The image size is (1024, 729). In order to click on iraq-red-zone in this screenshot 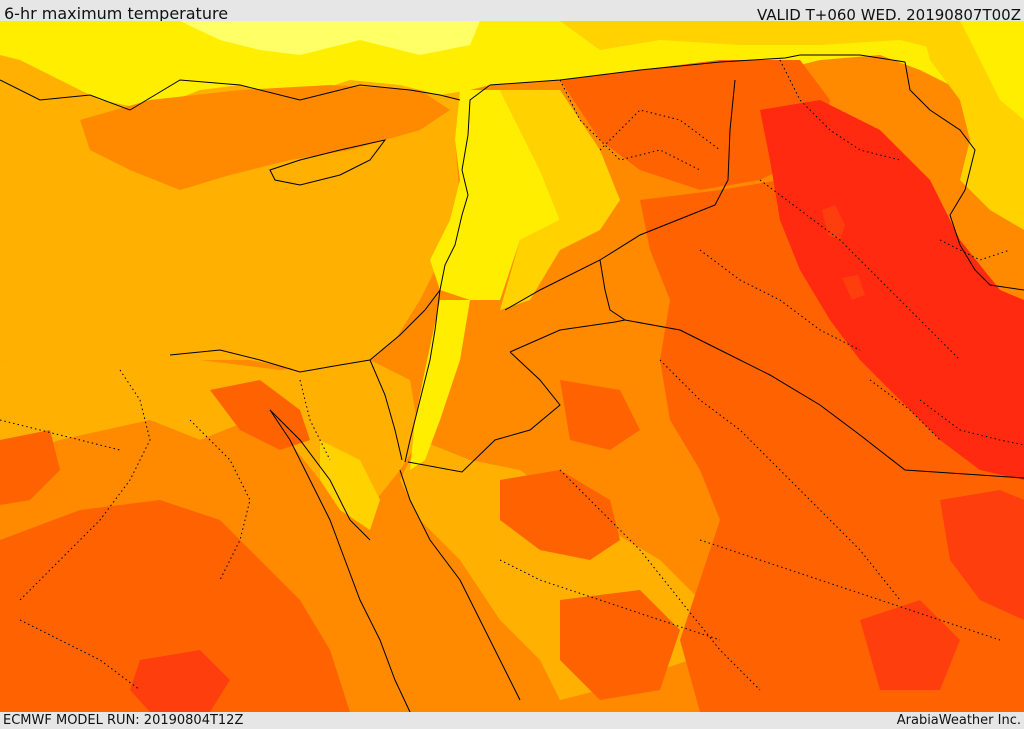, I will do `click(892, 290)`.